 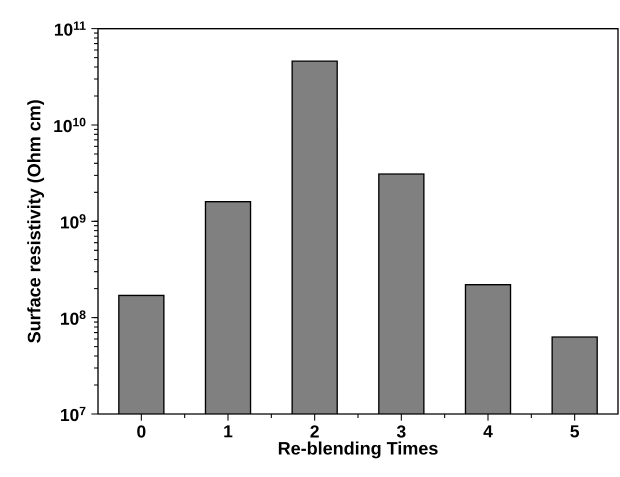 What do you see at coordinates (70, 28) in the screenshot?
I see `y-tick-label: 10$^{11}$` at bounding box center [70, 28].